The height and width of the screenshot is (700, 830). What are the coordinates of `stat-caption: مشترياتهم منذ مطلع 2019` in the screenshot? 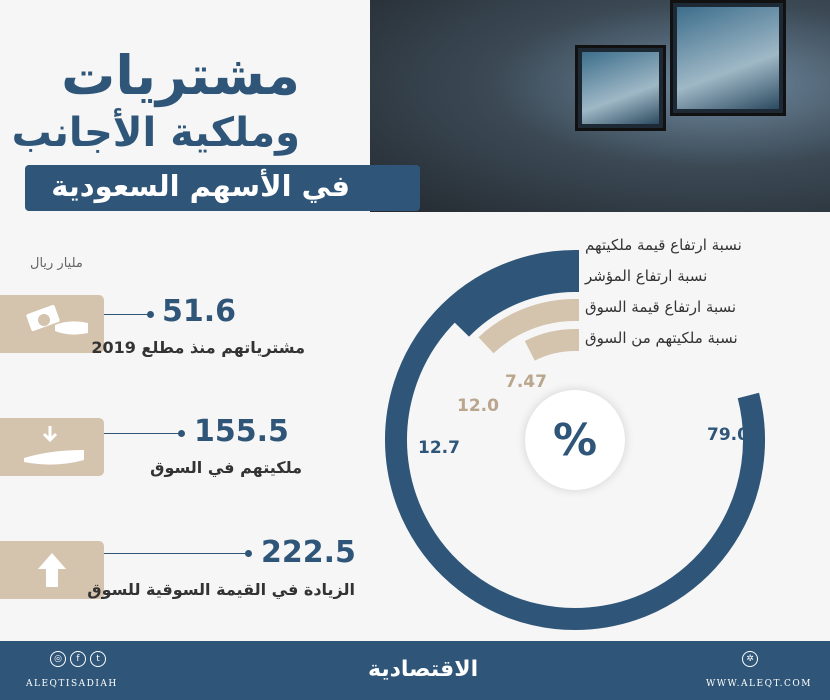 It's located at (198, 347).